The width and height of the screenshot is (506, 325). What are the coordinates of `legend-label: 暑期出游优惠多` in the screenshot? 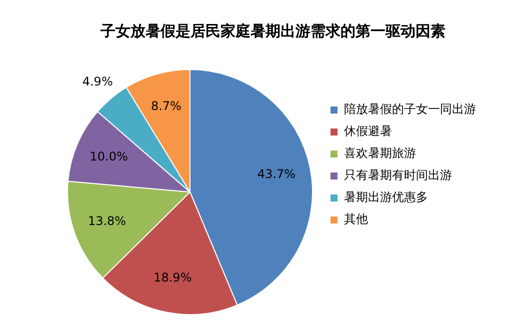 It's located at (386, 197).